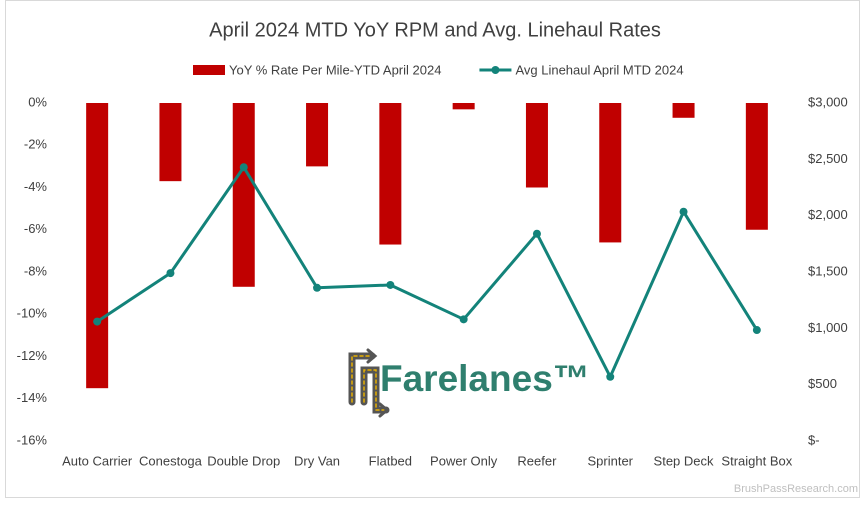  Describe the element at coordinates (684, 460) in the screenshot. I see `x-tick-label: Step Deck` at that location.